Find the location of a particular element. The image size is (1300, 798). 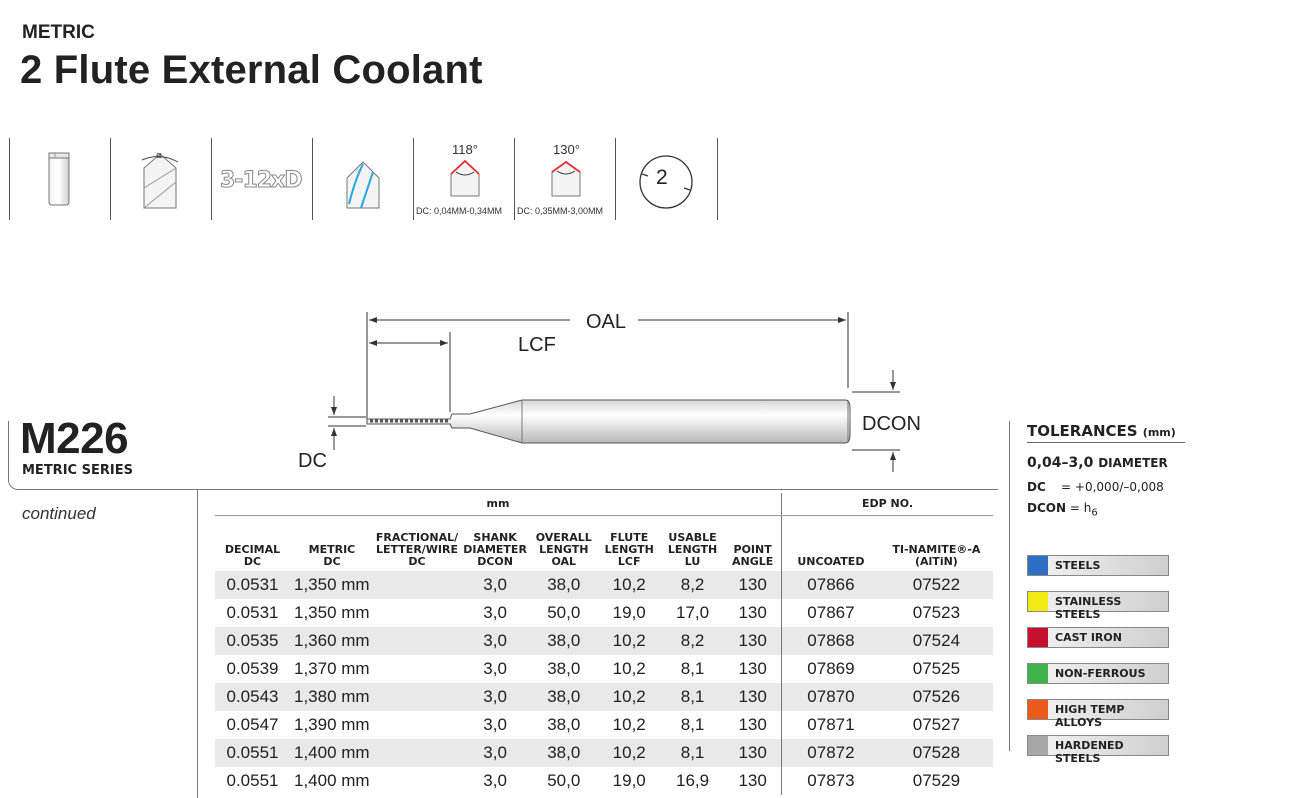

table-cell: 0.0539 is located at coordinates (252, 668).